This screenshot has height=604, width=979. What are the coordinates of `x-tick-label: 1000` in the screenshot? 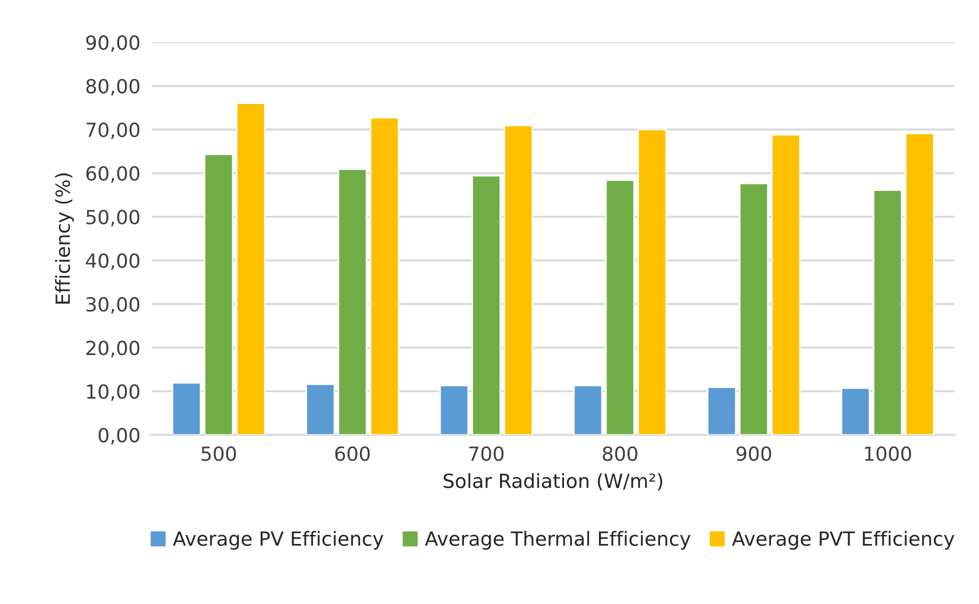 It's located at (888, 454).